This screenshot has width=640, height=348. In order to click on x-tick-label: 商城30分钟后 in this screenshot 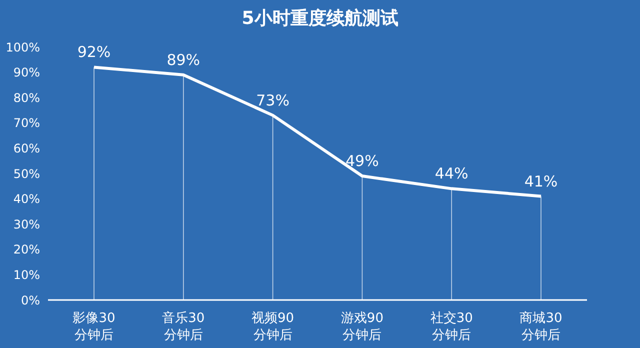, I will do `click(541, 327)`.